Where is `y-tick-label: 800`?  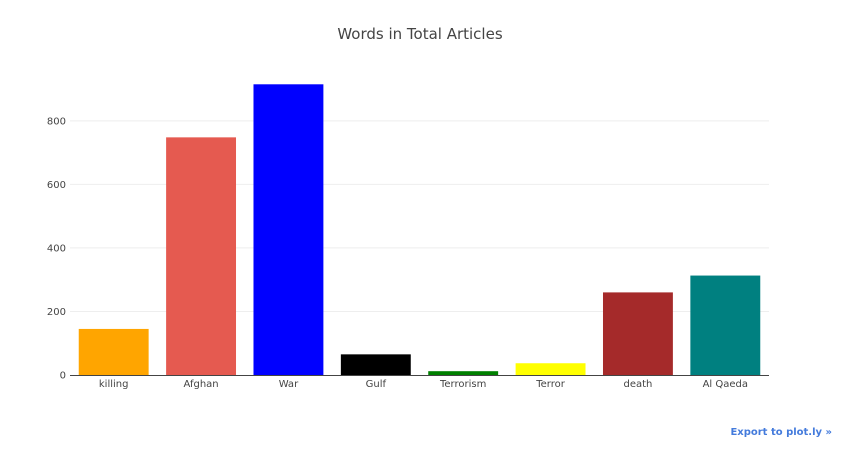 y-tick-label: 800 is located at coordinates (56, 121).